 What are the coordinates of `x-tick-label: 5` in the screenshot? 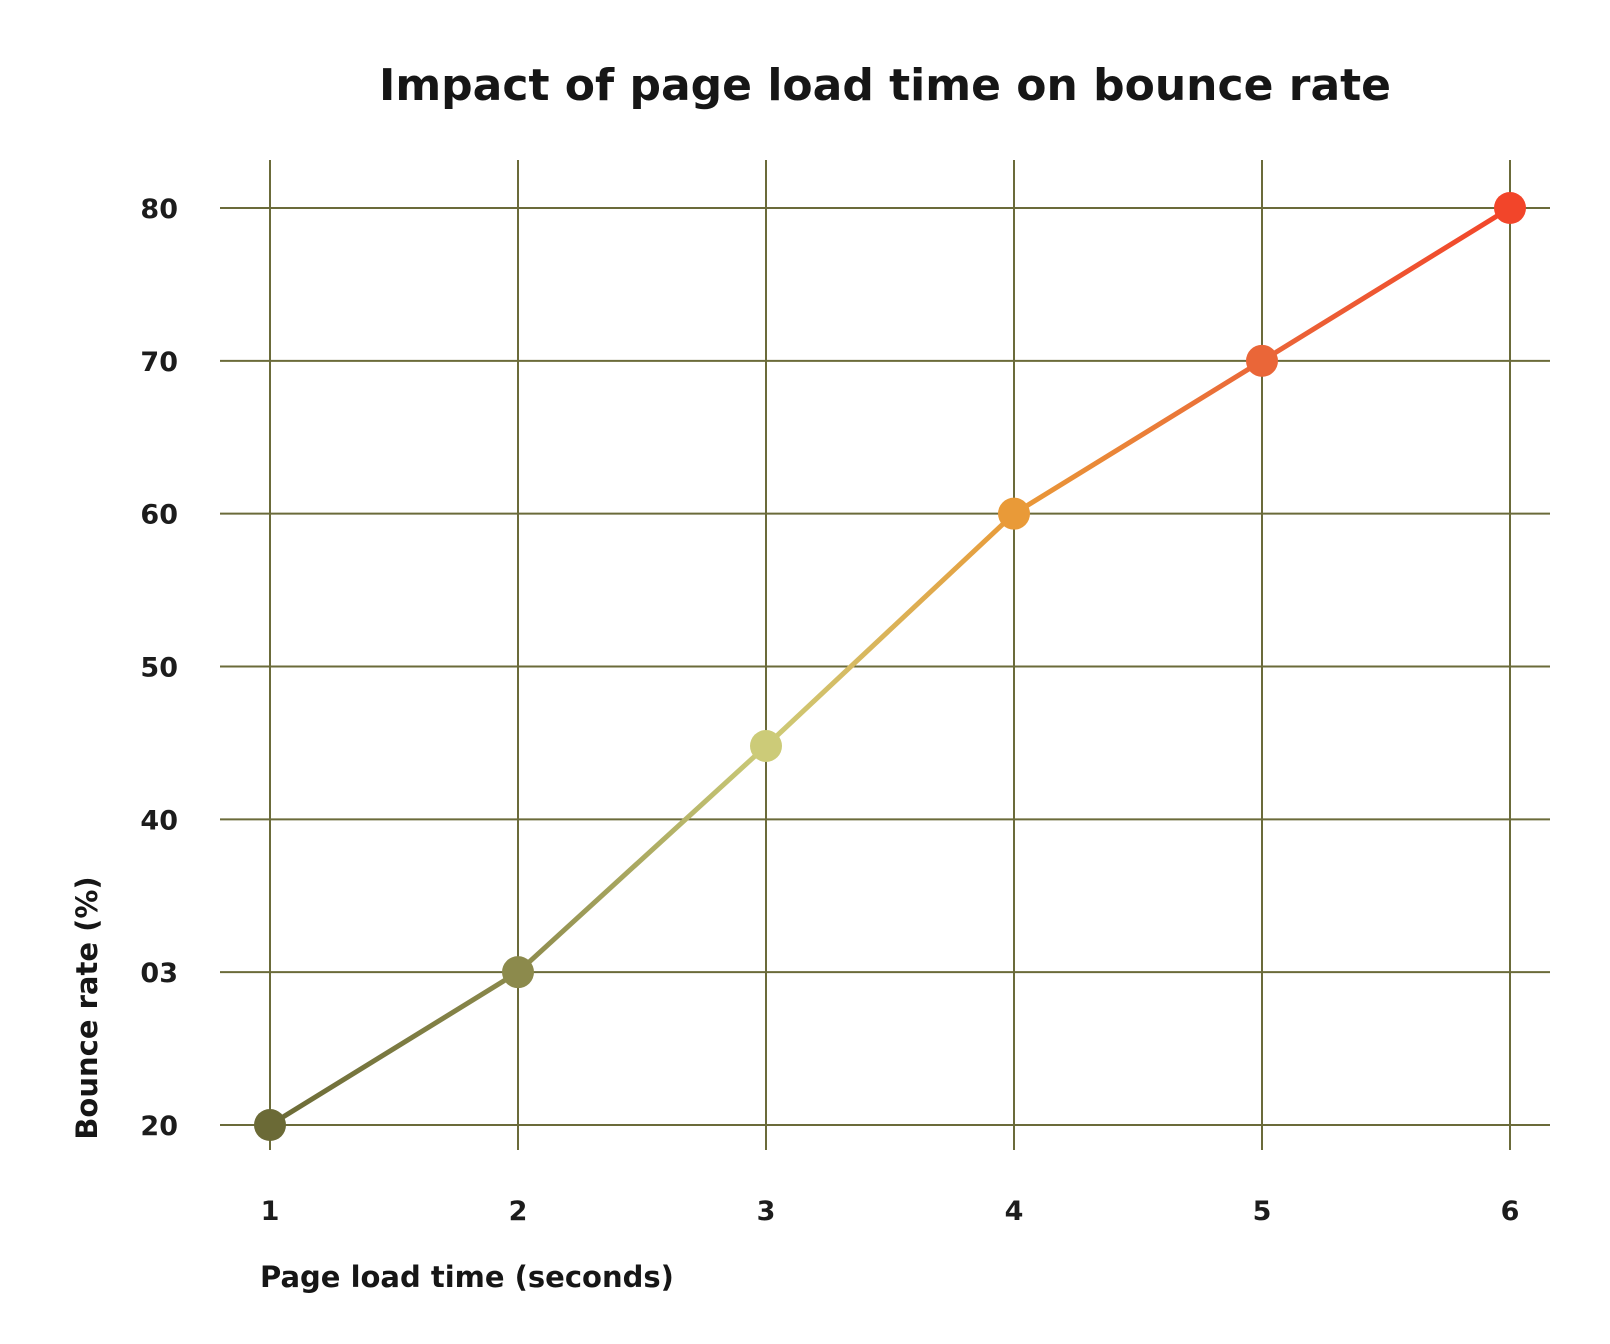 It's located at (1262, 1211).